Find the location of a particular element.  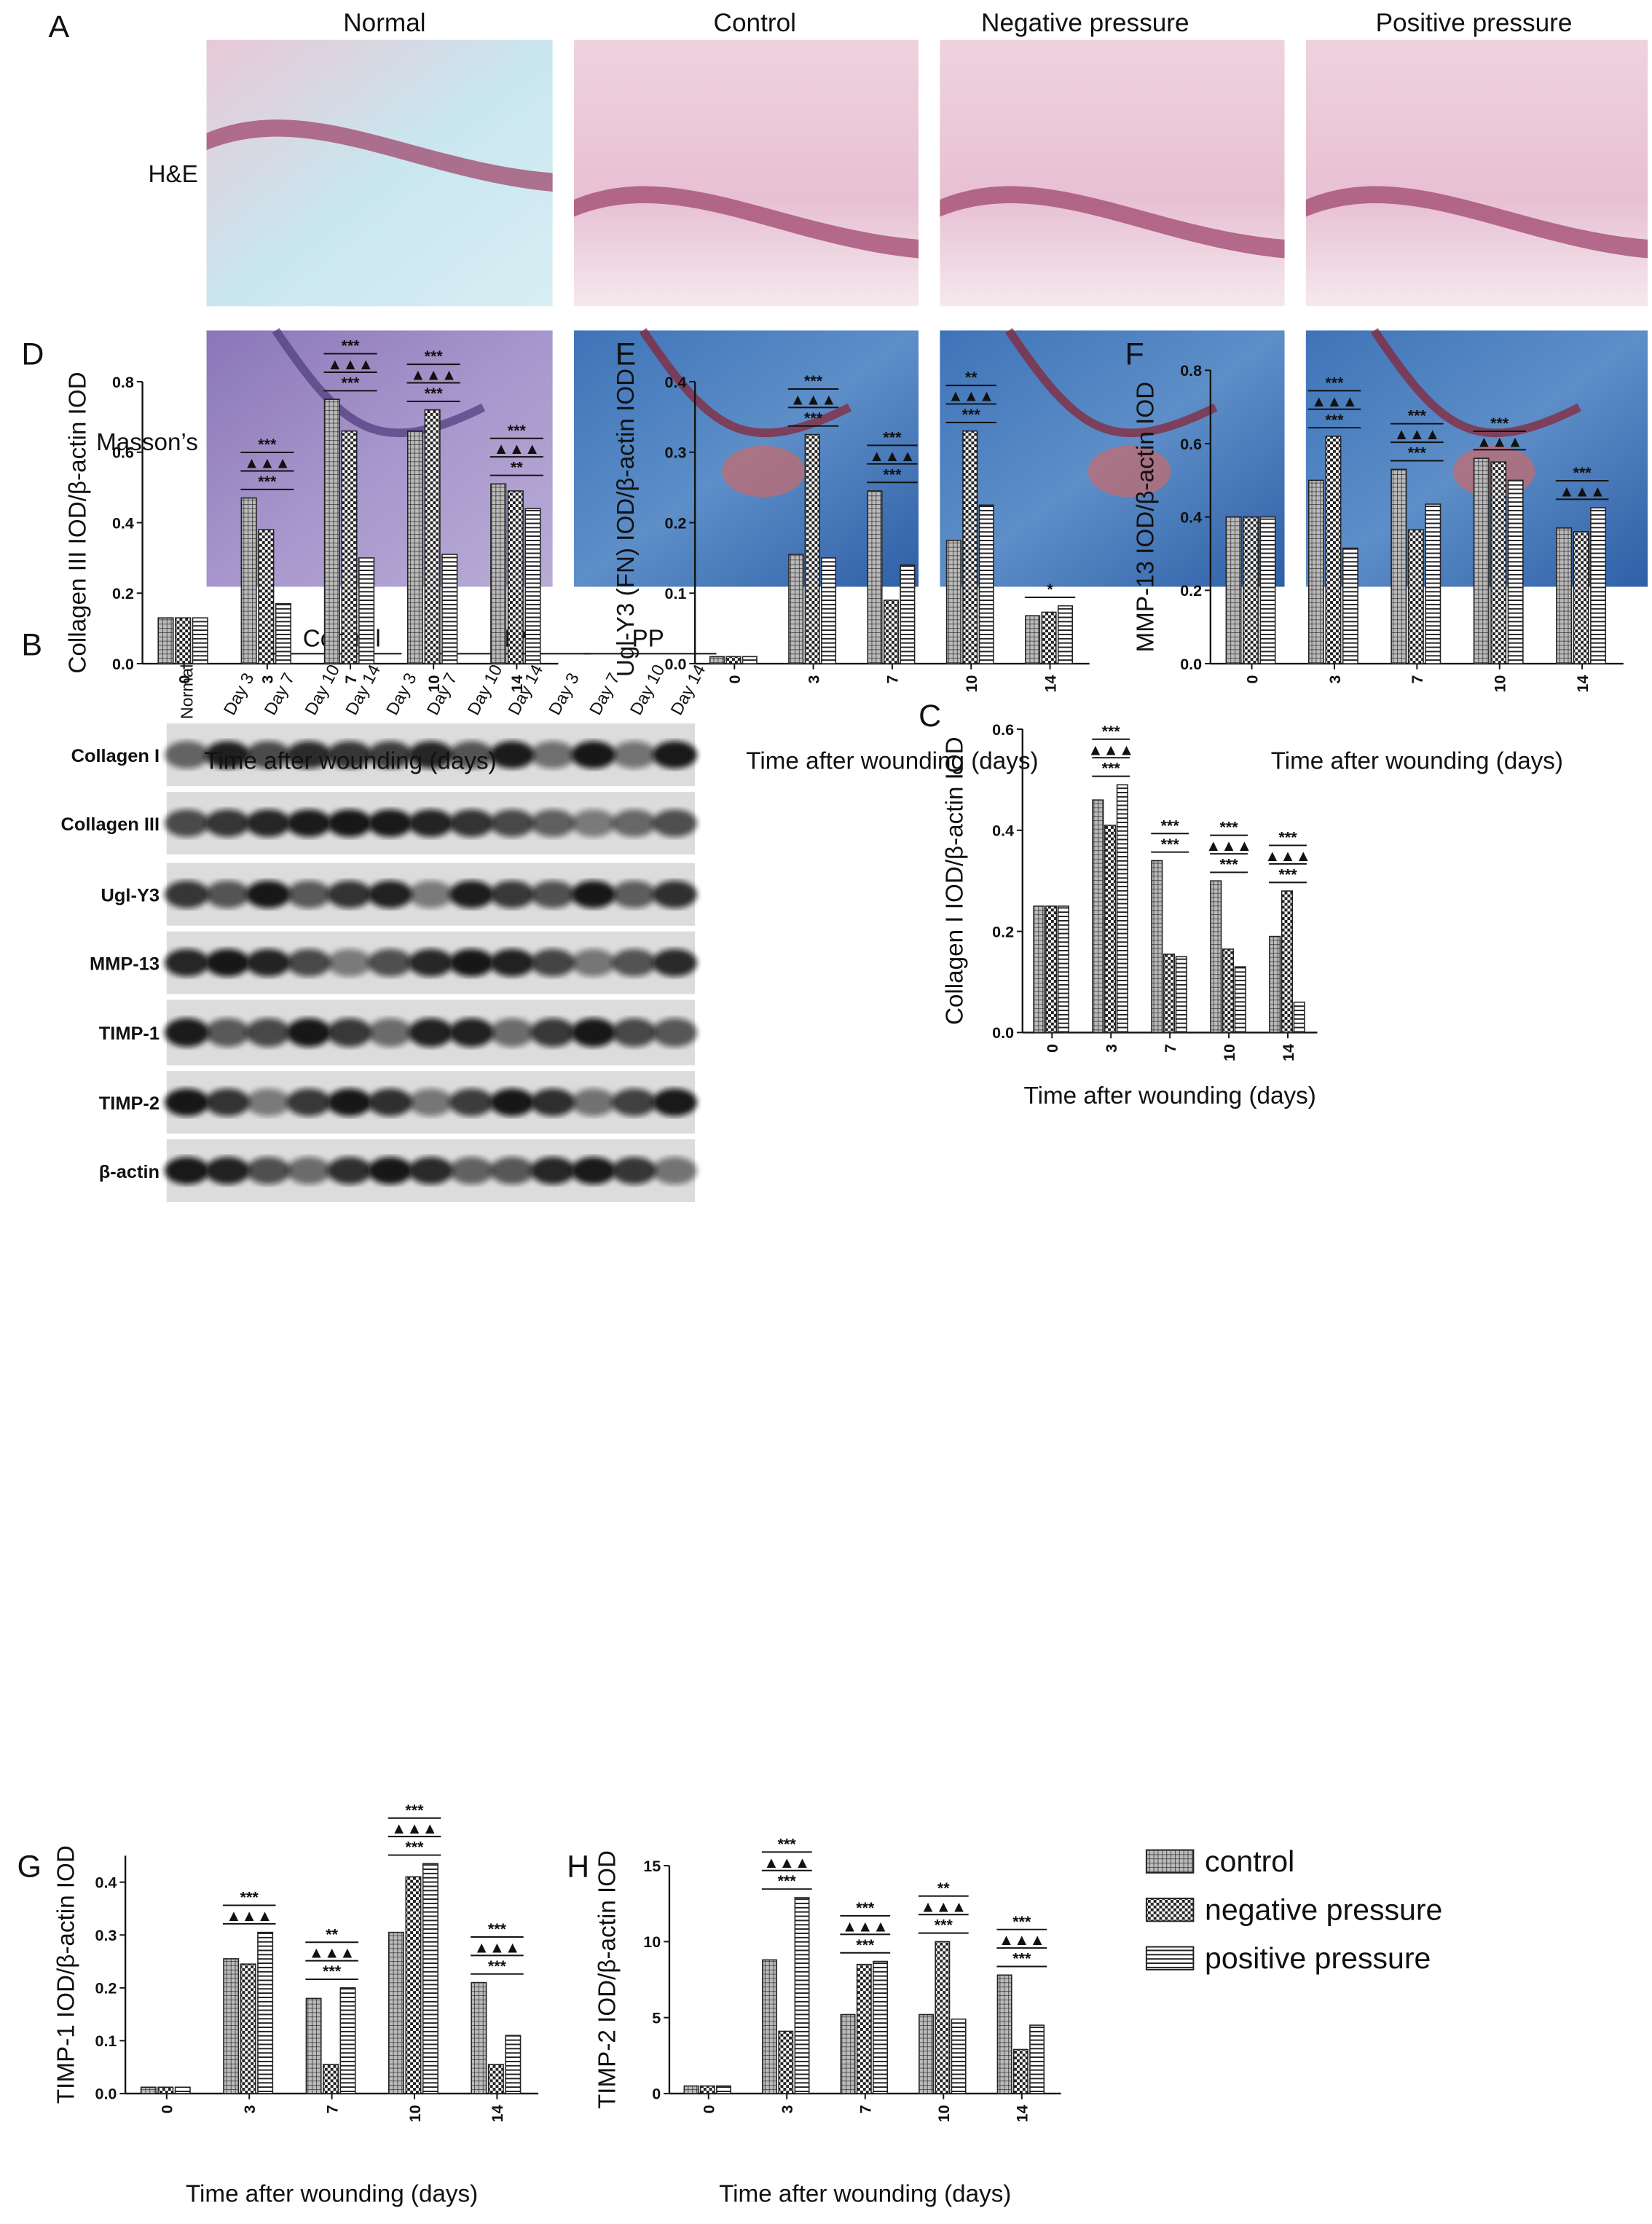

y-tick-label: 5 is located at coordinates (656, 2018).